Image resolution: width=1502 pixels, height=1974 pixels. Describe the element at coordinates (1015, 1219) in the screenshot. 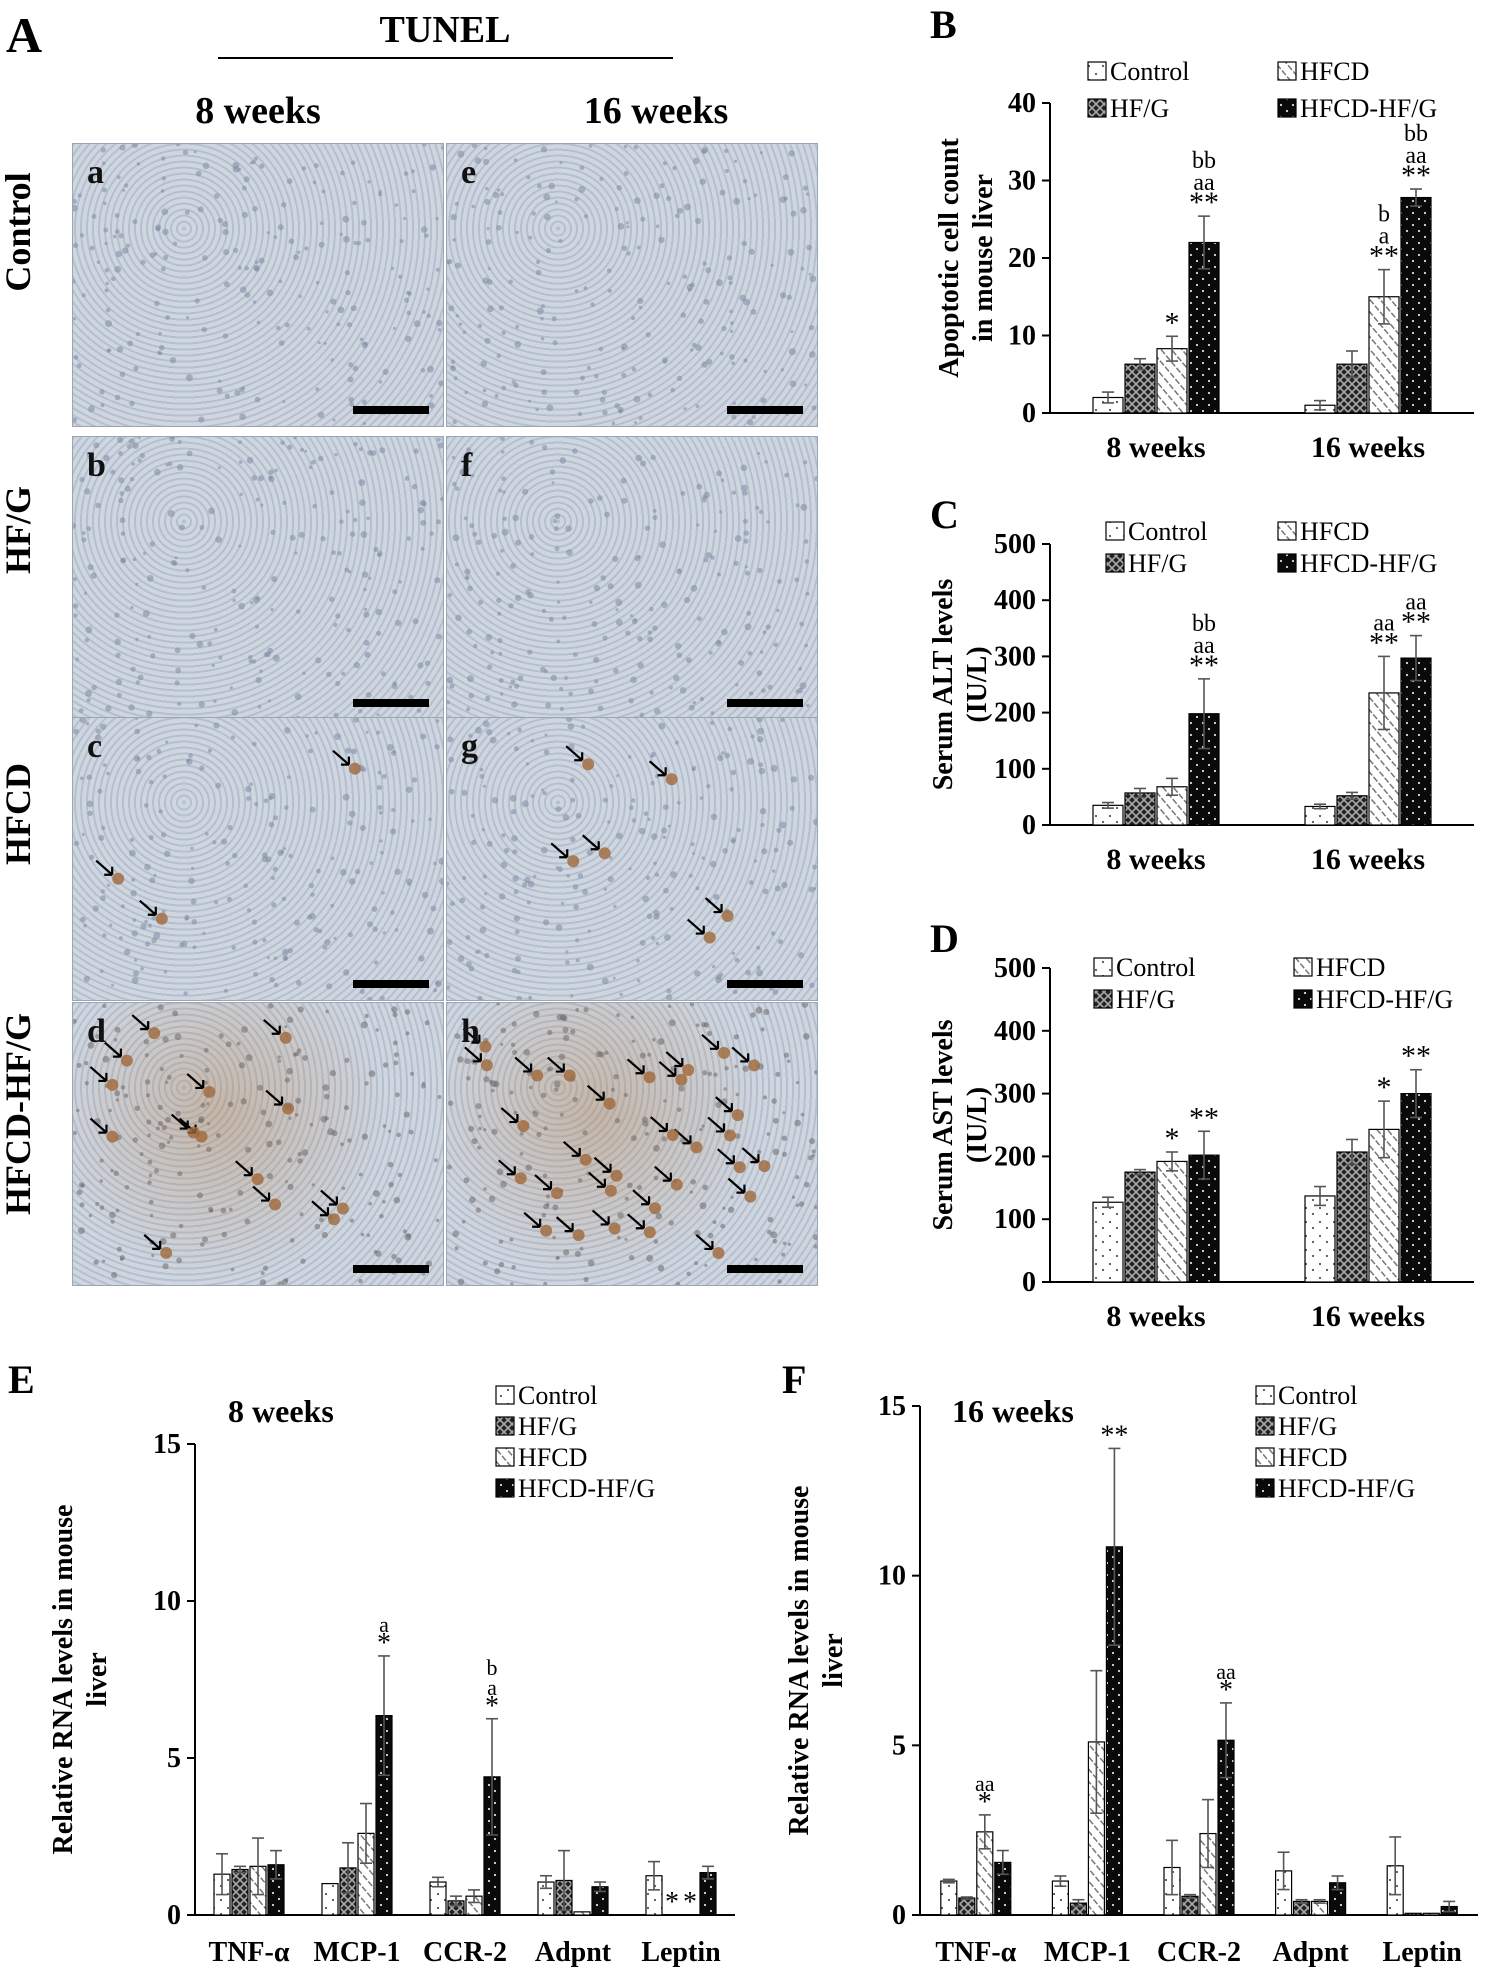

I see `y-tick-label: 100` at that location.